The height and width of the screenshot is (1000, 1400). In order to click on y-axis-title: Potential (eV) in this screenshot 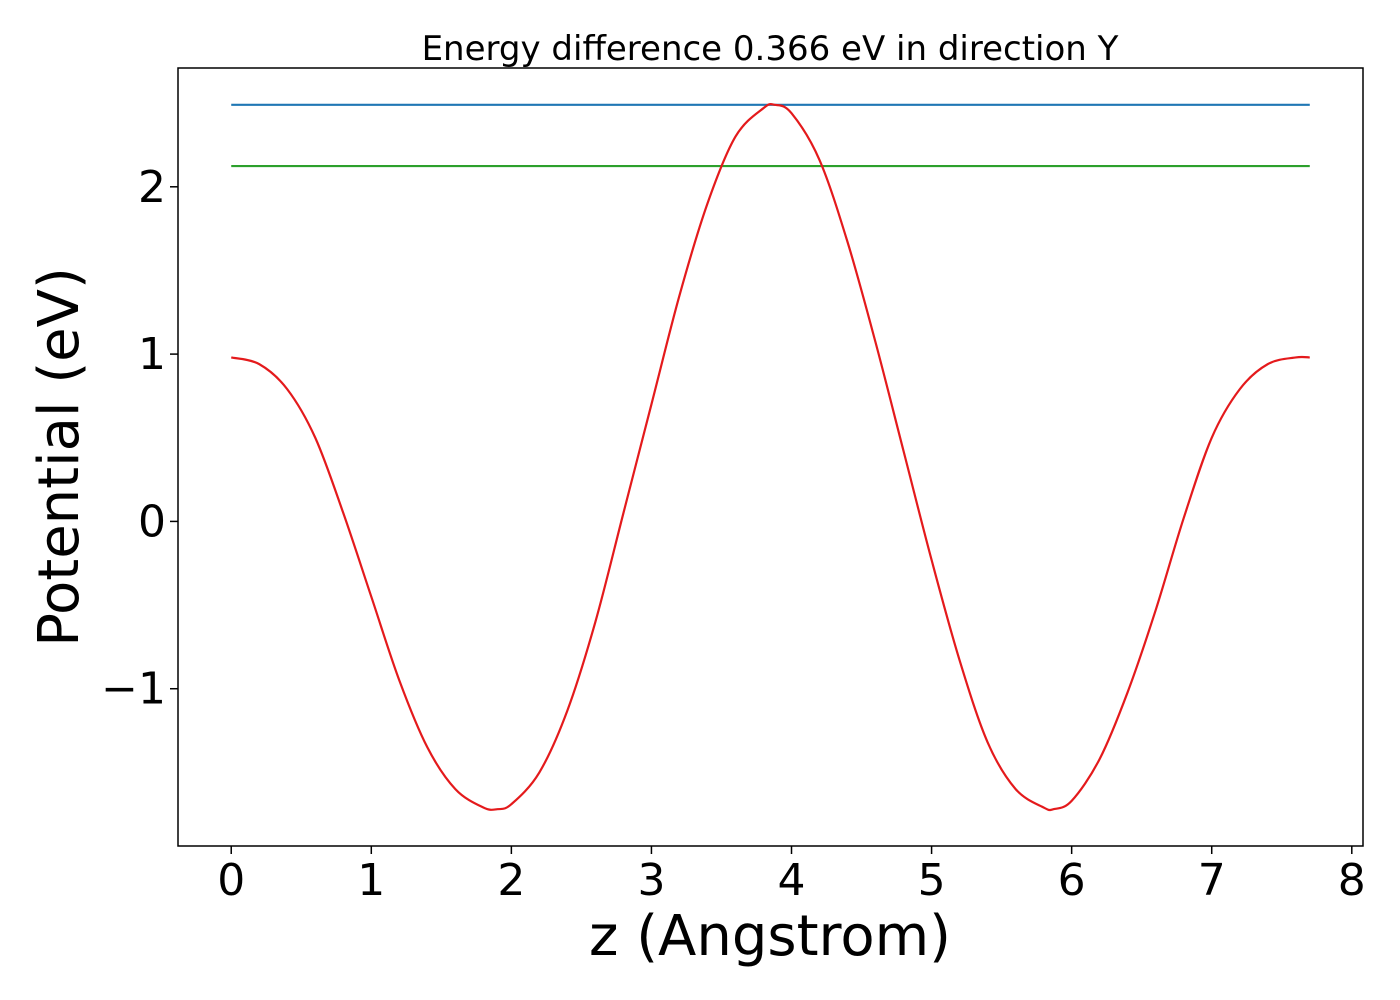, I will do `click(59, 457)`.